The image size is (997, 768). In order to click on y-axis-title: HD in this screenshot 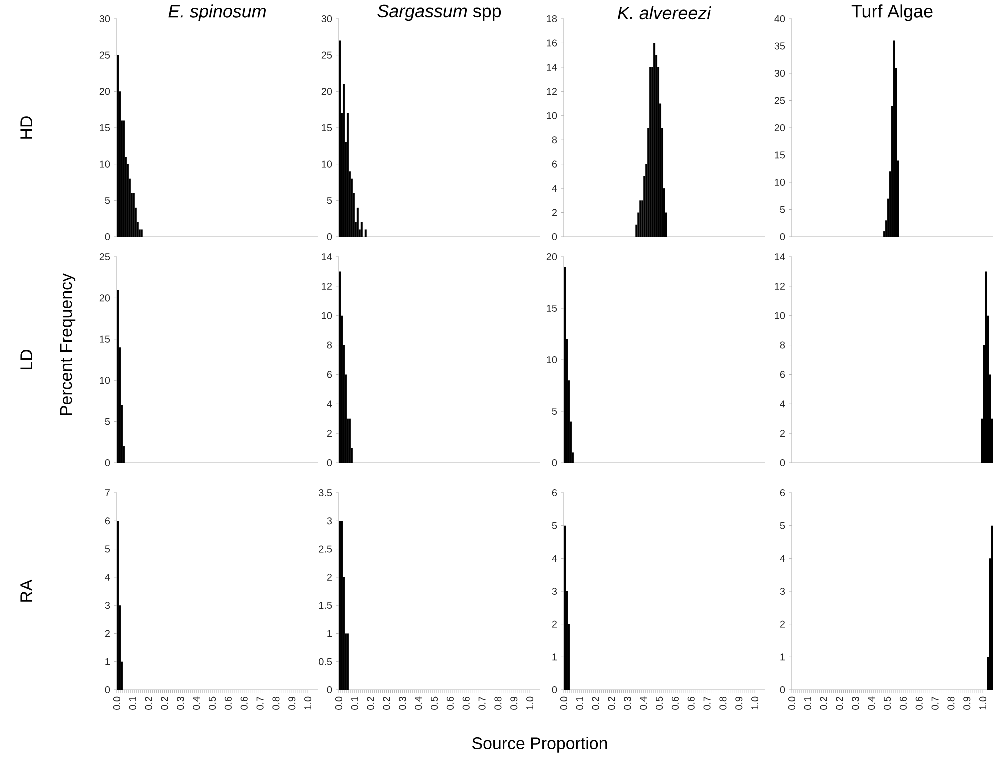, I will do `click(26, 127)`.